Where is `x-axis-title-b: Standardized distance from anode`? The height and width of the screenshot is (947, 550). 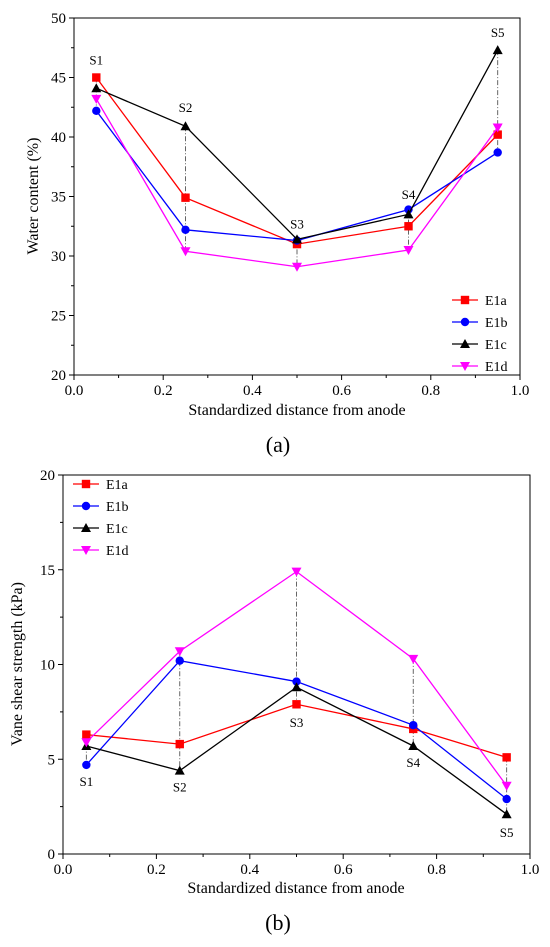 x-axis-title-b: Standardized distance from anode is located at coordinates (295, 888).